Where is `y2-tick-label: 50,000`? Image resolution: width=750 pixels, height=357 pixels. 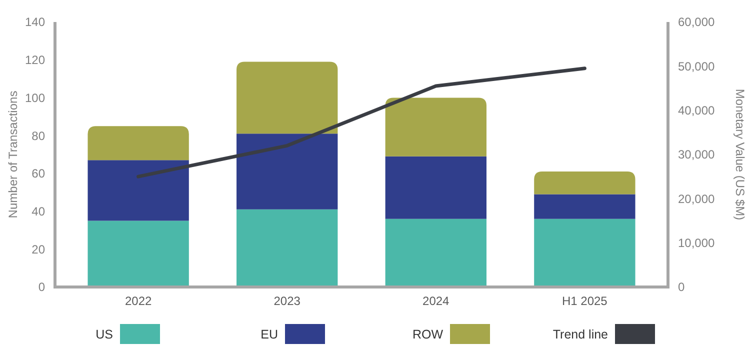 y2-tick-label: 50,000 is located at coordinates (697, 66).